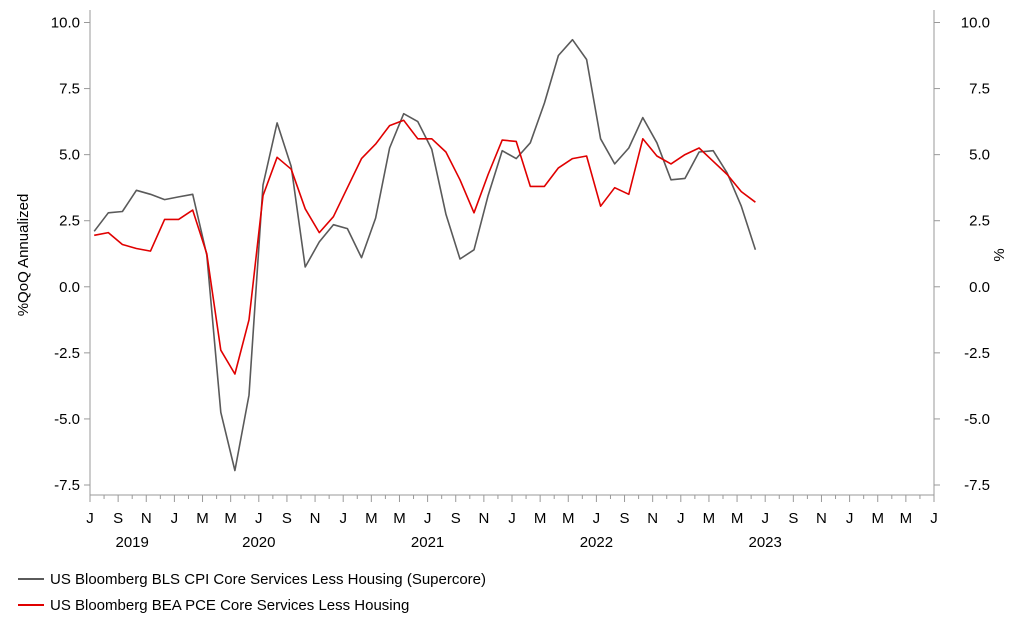  Describe the element at coordinates (65, 23) in the screenshot. I see `left-tick-label: 10.0` at that location.